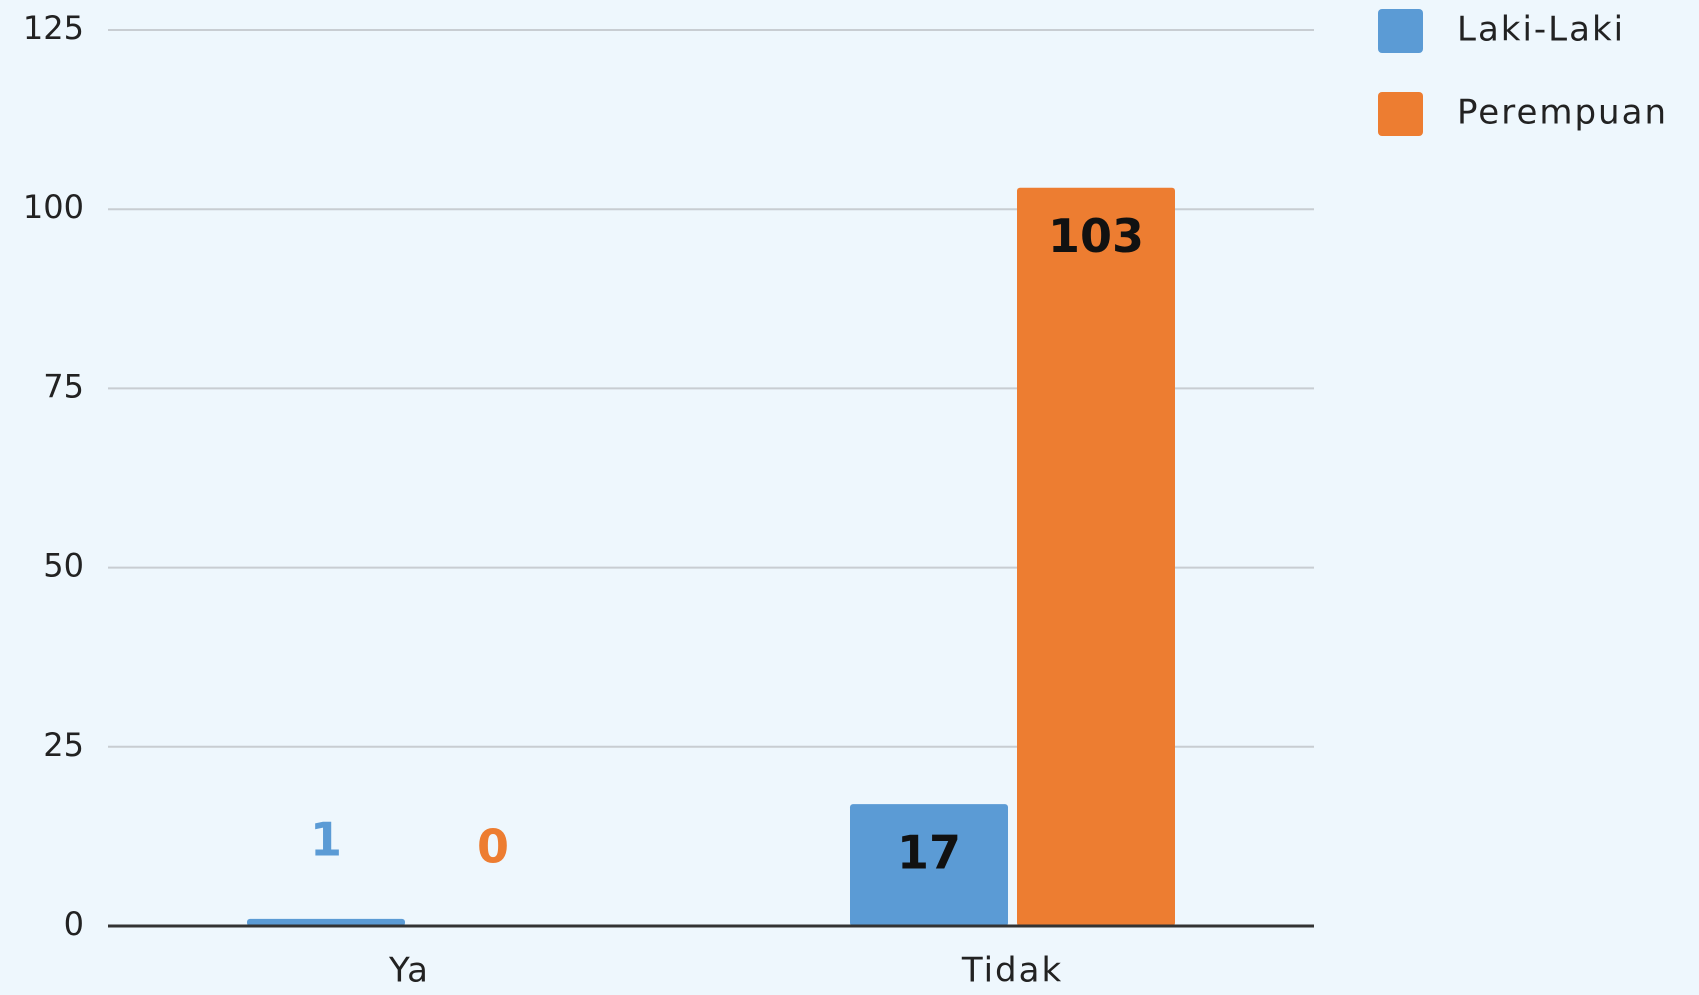  I want to click on y-tick-label: 25, so click(63, 745).